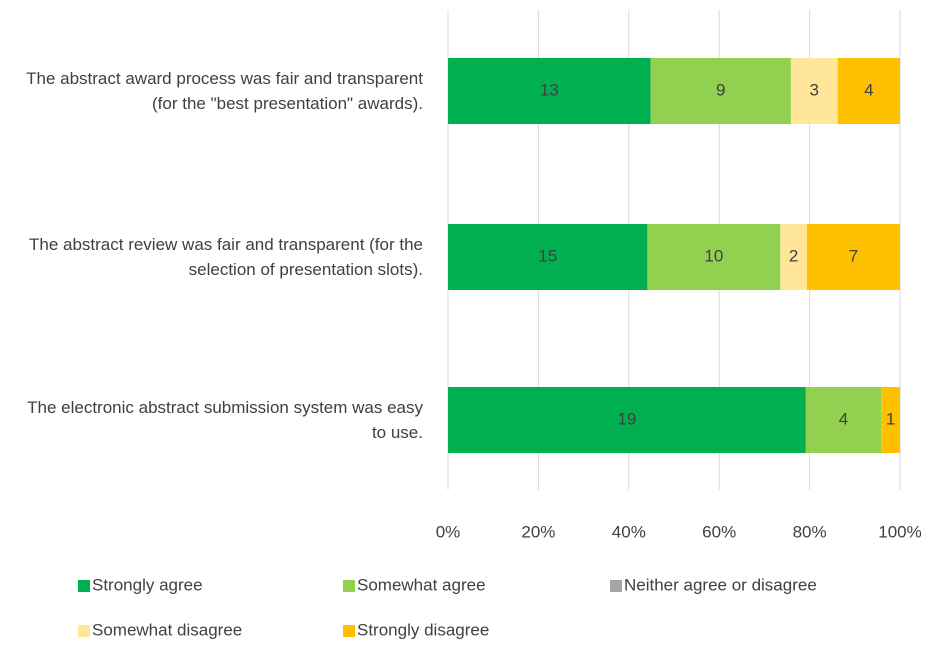 This screenshot has height=649, width=932. I want to click on legend-label: Strongly agree, so click(147, 584).